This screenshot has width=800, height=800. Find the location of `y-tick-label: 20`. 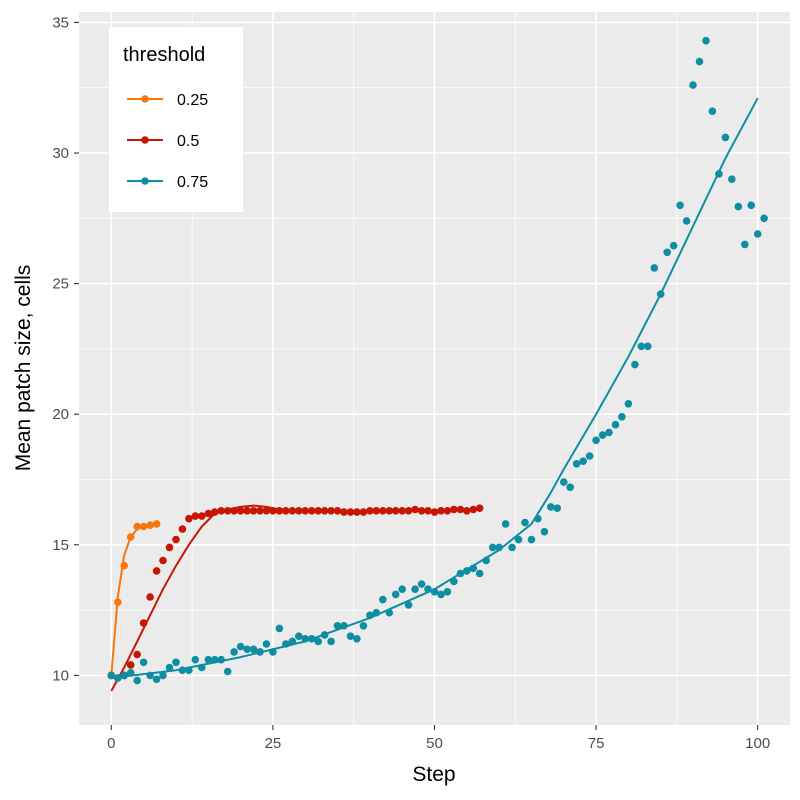

y-tick-label: 20 is located at coordinates (60, 414).